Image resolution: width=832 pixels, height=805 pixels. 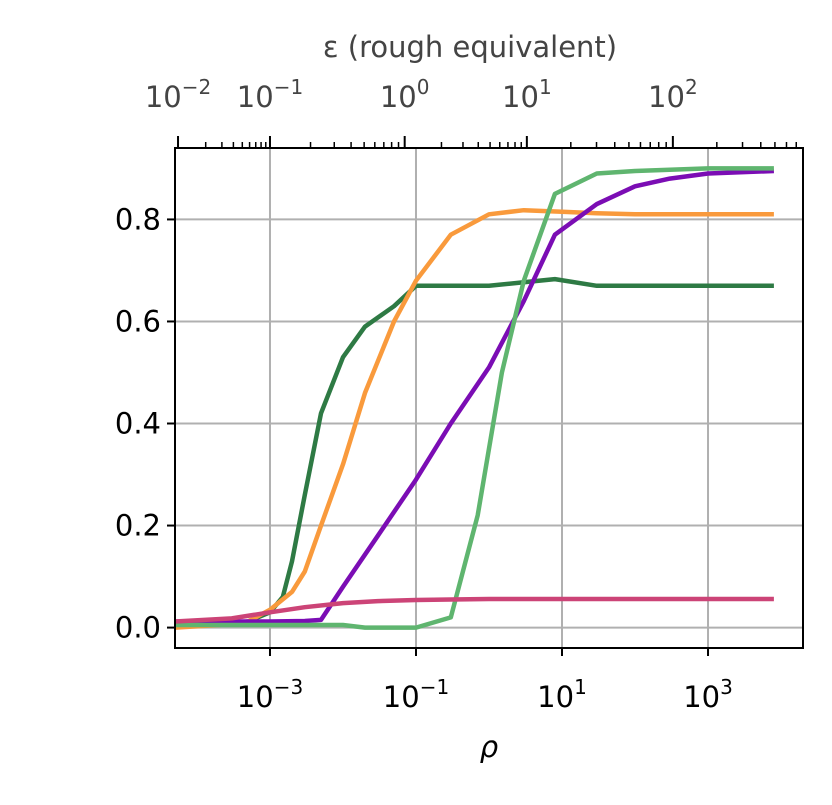 What do you see at coordinates (138, 424) in the screenshot?
I see `y-tick-label: 0.4` at bounding box center [138, 424].